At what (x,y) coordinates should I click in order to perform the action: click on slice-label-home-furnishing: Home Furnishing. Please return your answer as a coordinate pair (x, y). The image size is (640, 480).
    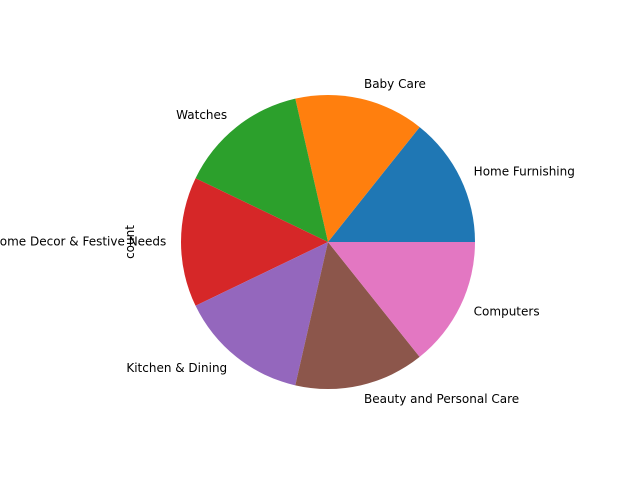
    Looking at the image, I should click on (524, 171).